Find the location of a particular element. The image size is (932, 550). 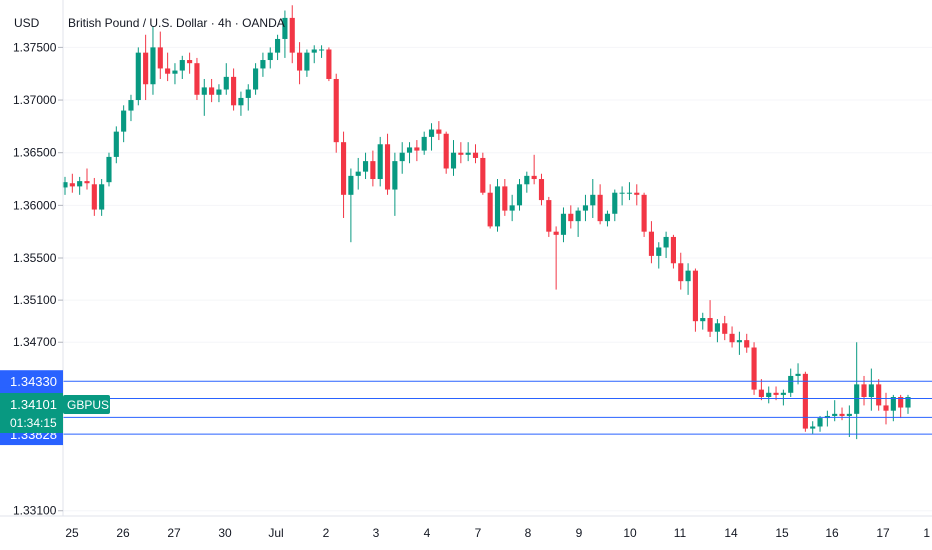

time-tick-label: 9 is located at coordinates (579, 533).